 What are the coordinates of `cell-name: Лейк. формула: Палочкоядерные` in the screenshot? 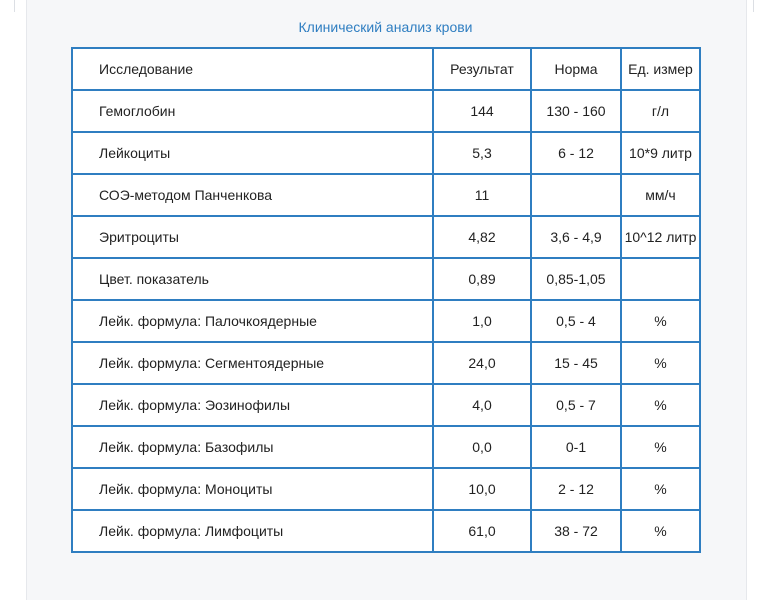 It's located at (252, 321).